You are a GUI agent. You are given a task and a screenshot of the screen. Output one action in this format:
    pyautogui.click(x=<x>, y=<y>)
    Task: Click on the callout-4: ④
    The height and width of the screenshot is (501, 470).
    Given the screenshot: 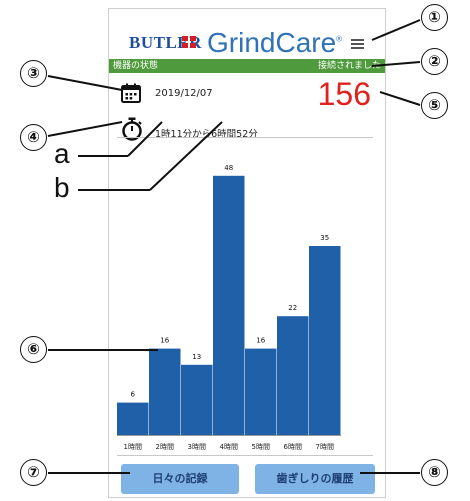 What is the action you would take?
    pyautogui.click(x=33, y=137)
    